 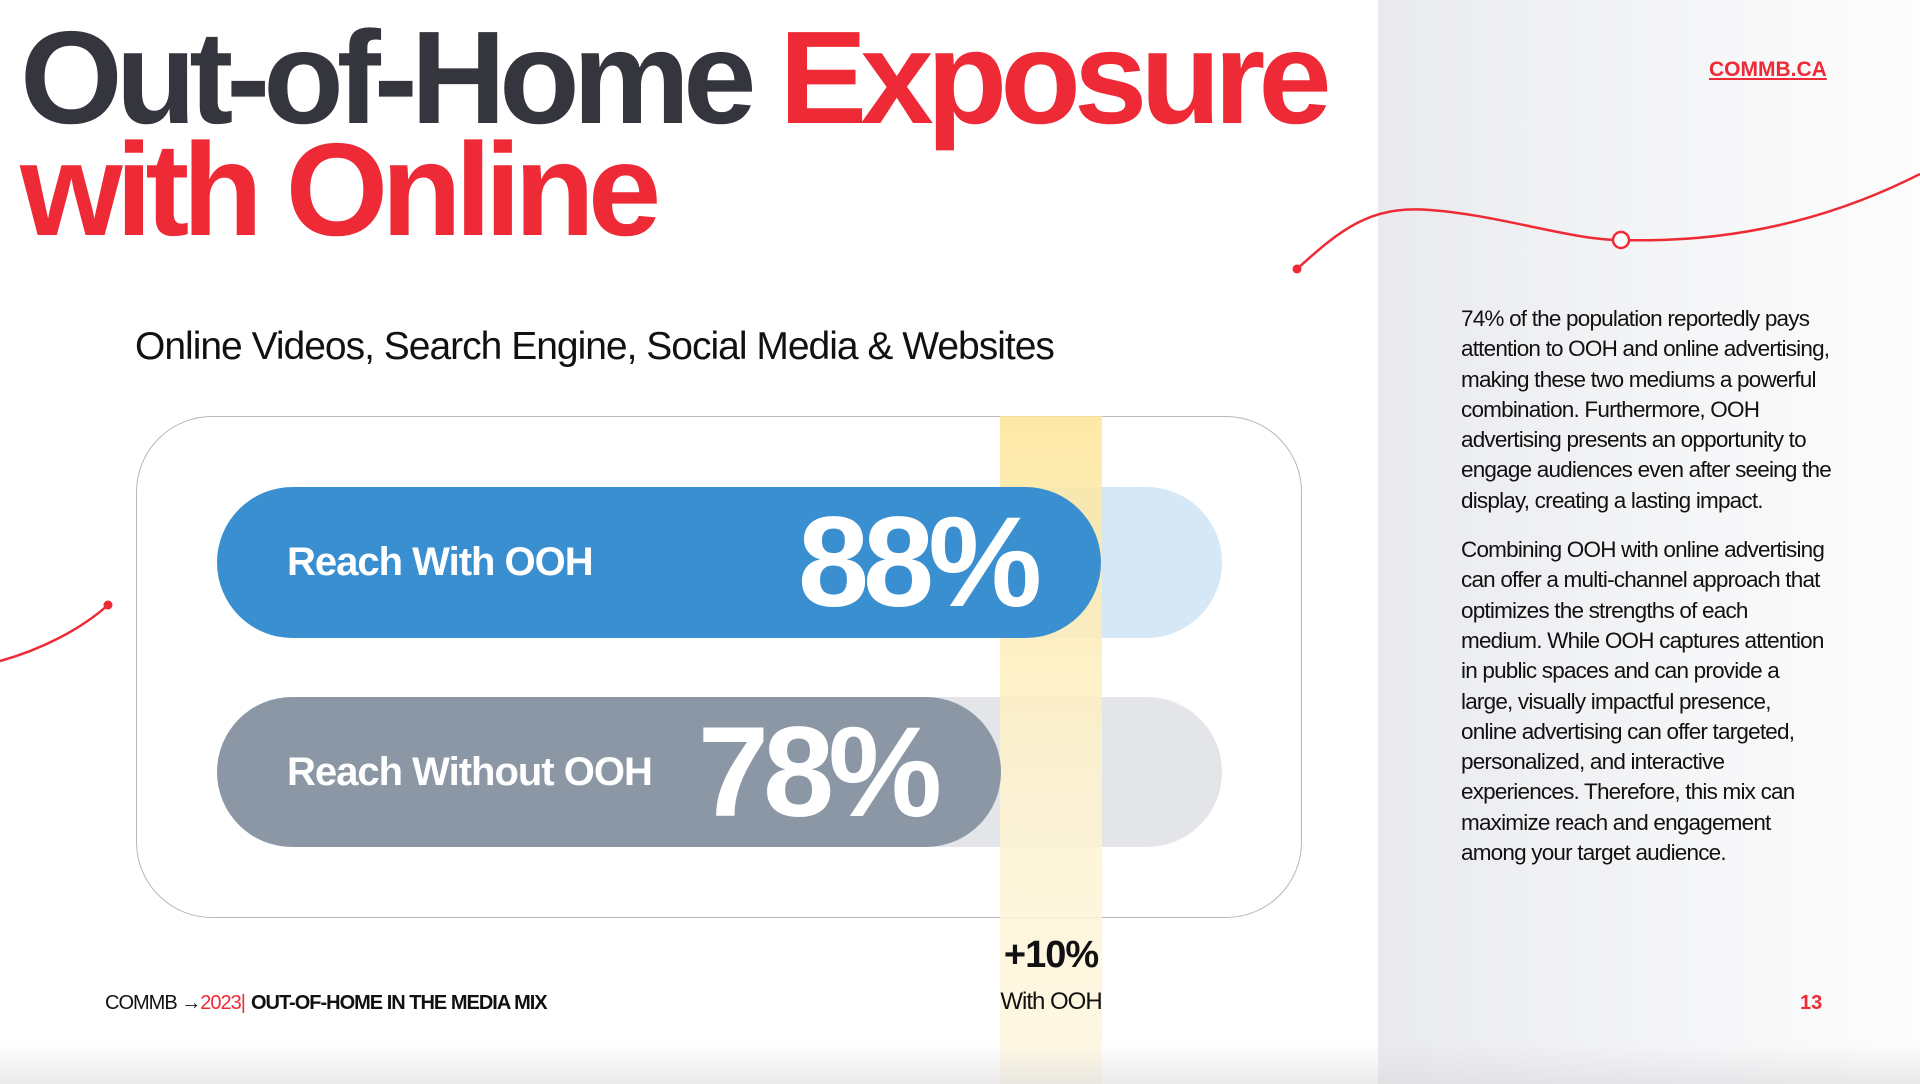 What do you see at coordinates (1768, 69) in the screenshot?
I see `commb-link: COMMB.CA` at bounding box center [1768, 69].